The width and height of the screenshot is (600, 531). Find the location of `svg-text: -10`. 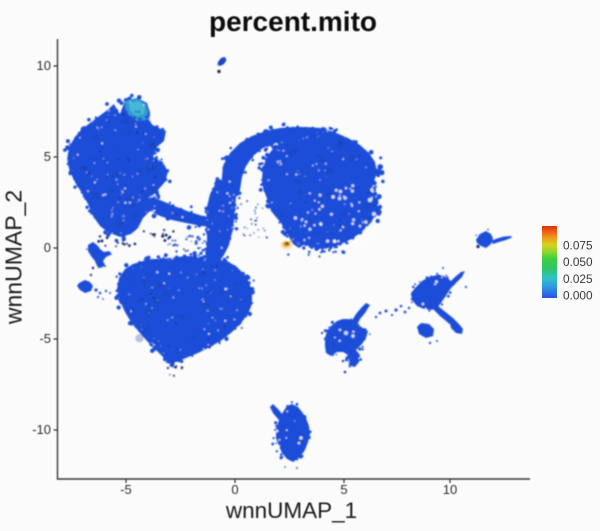

svg-text: -10 is located at coordinates (41, 429).